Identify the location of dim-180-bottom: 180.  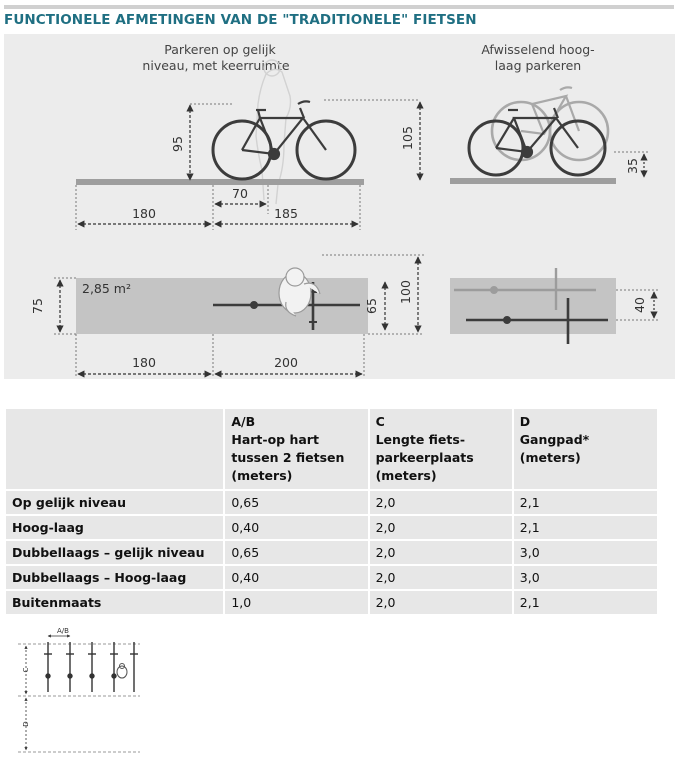
(144, 362).